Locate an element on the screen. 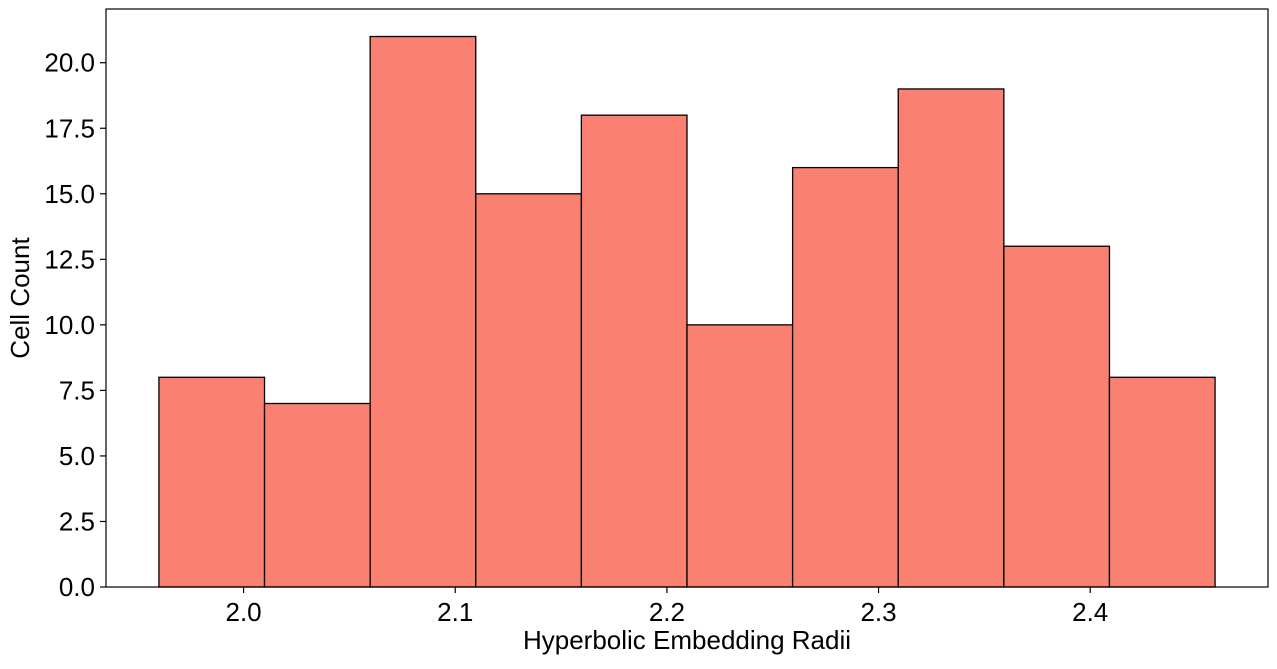  y-tick-label: 5.0 is located at coordinates (77, 456).